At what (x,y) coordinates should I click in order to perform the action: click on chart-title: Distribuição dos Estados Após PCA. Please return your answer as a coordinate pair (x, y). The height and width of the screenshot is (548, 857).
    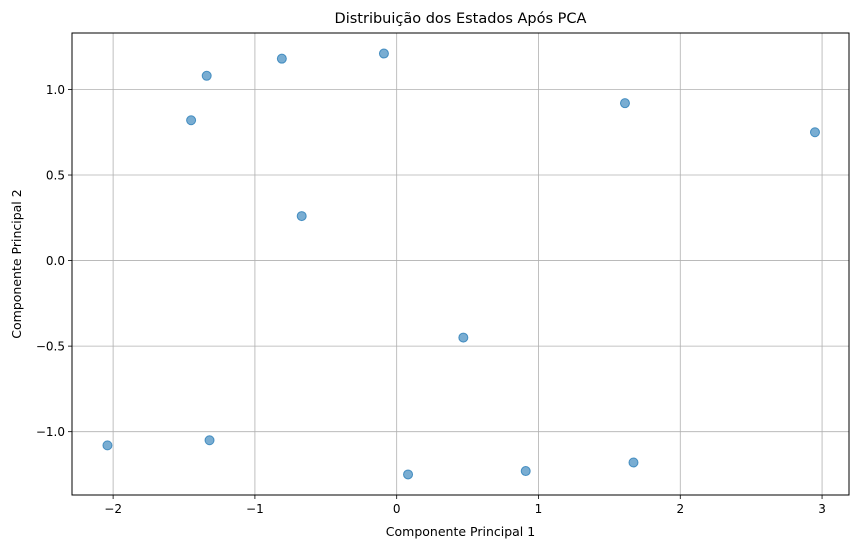
    Looking at the image, I should click on (461, 19).